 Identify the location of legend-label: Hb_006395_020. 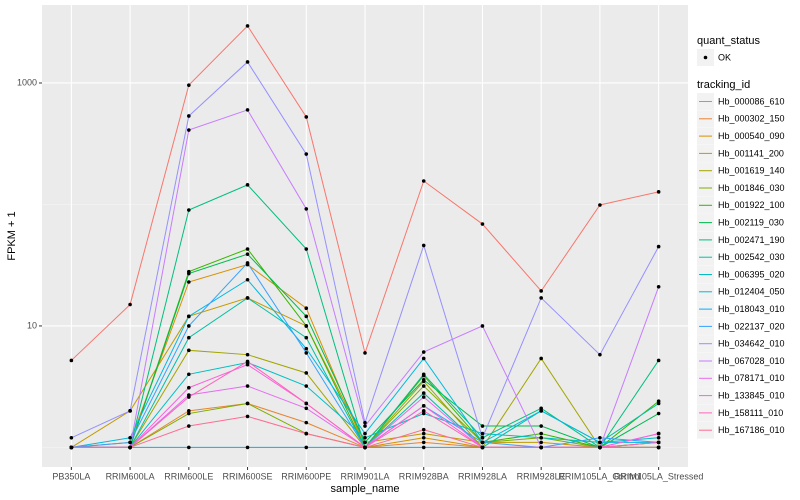
(751, 274).